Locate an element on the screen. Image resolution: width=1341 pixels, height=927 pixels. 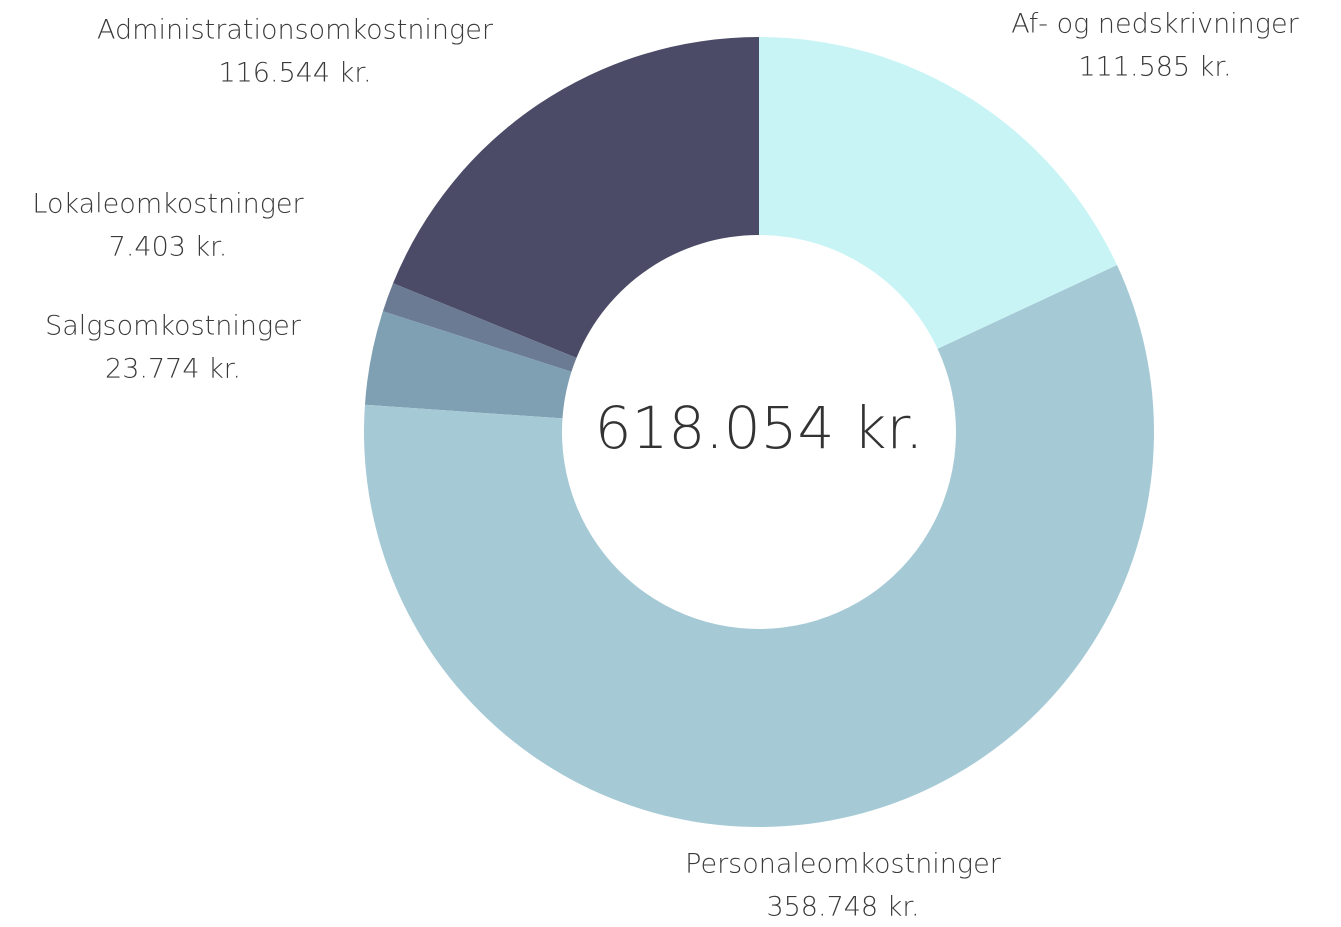
segment-name: Personaleomkostninger is located at coordinates (843, 864).